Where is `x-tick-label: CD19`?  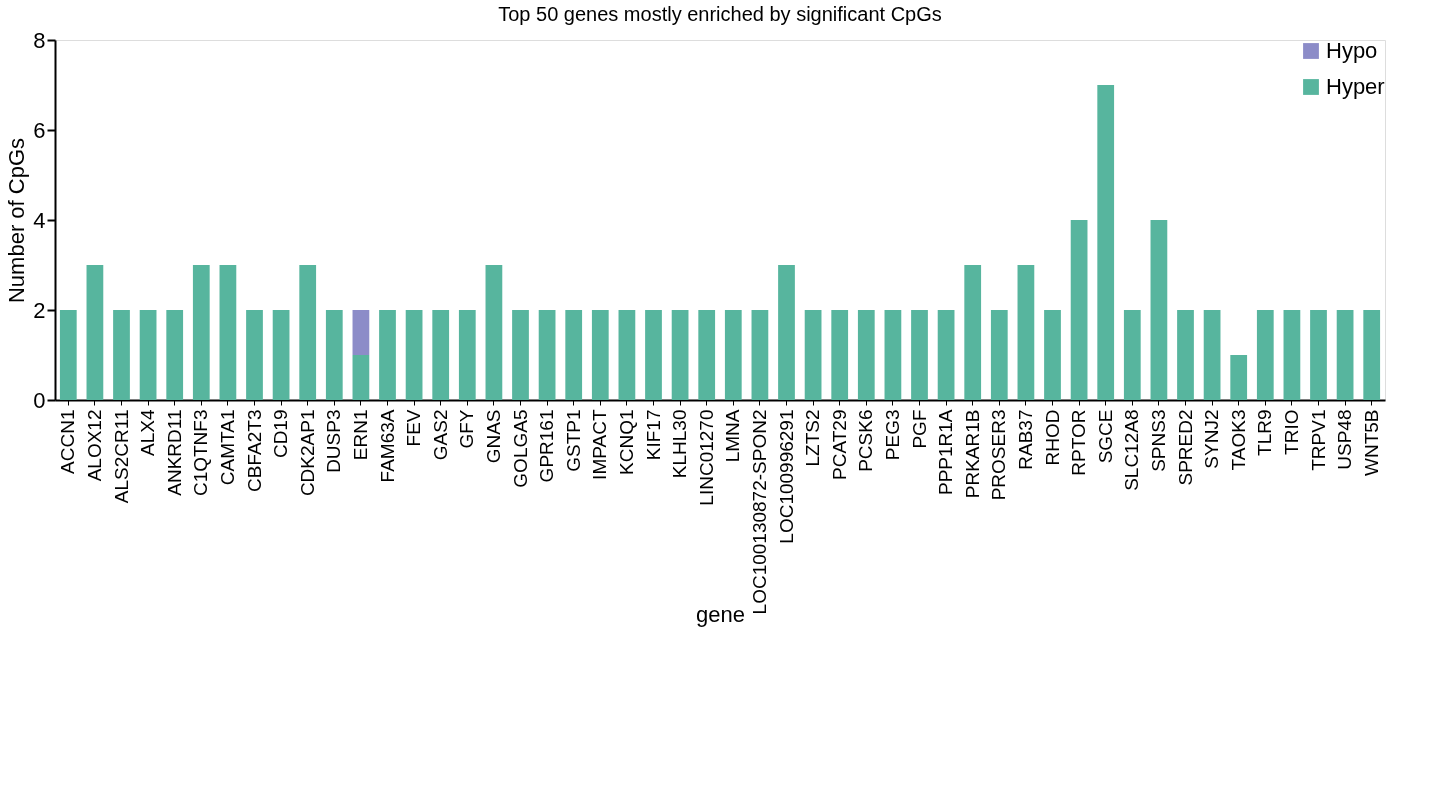 x-tick-label: CD19 is located at coordinates (281, 434).